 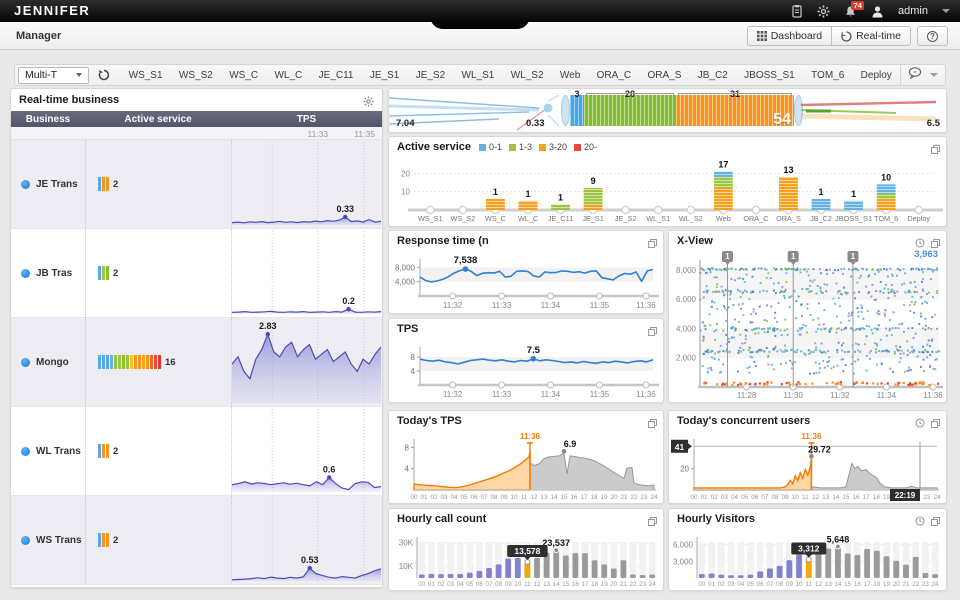 I want to click on svg-text: 11:36, so click(x=811, y=436).